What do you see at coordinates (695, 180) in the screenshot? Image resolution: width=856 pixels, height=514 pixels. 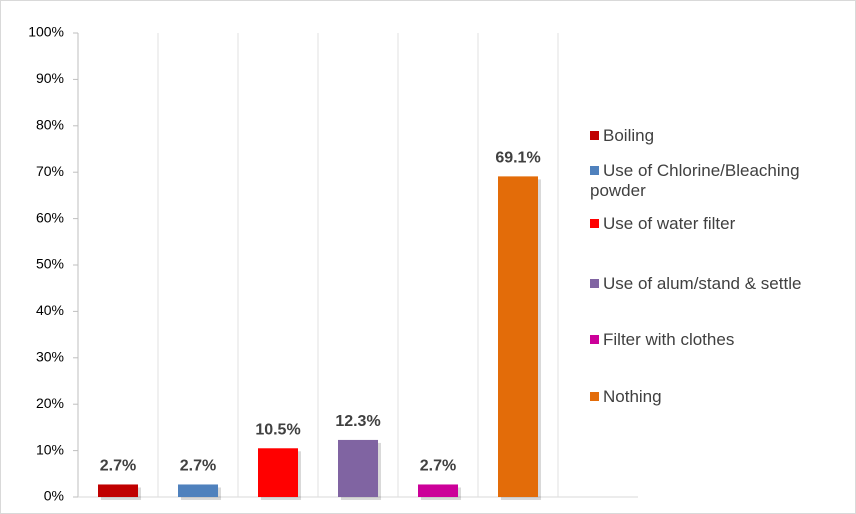 I see `legend-label: Use of Chlorine/Bleaching powder` at bounding box center [695, 180].